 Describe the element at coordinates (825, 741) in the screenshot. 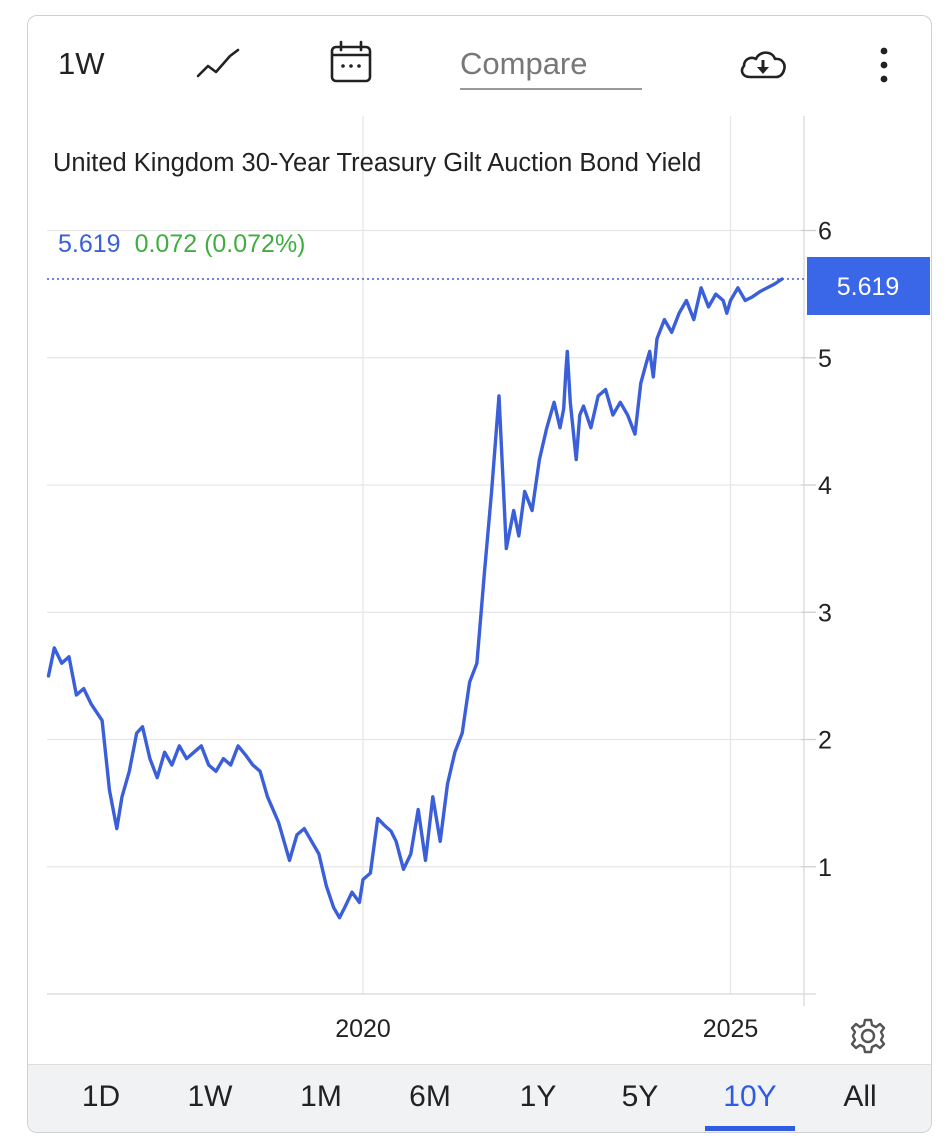

I see `y-tick-label: 2` at that location.